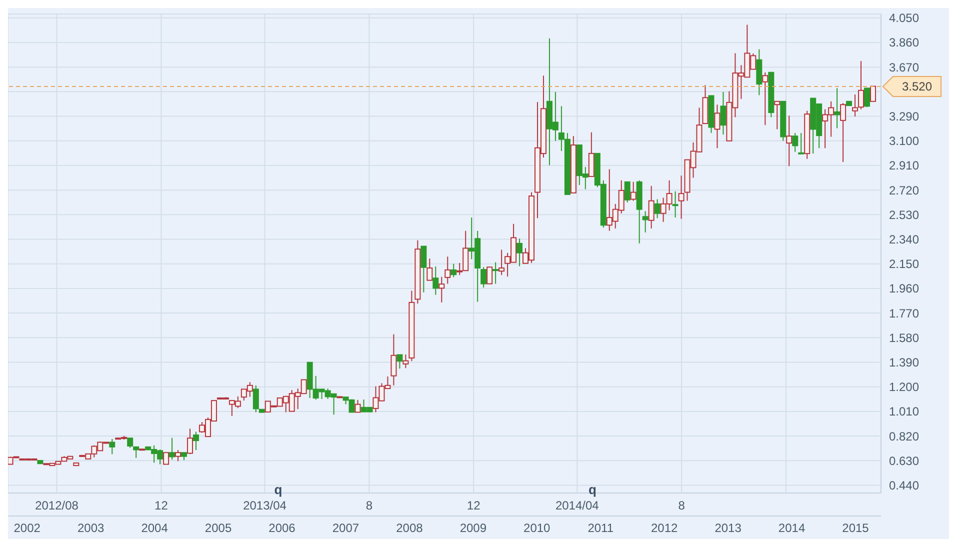 The image size is (957, 547). Describe the element at coordinates (904, 43) in the screenshot. I see `y-tick-label: 3.860` at that location.